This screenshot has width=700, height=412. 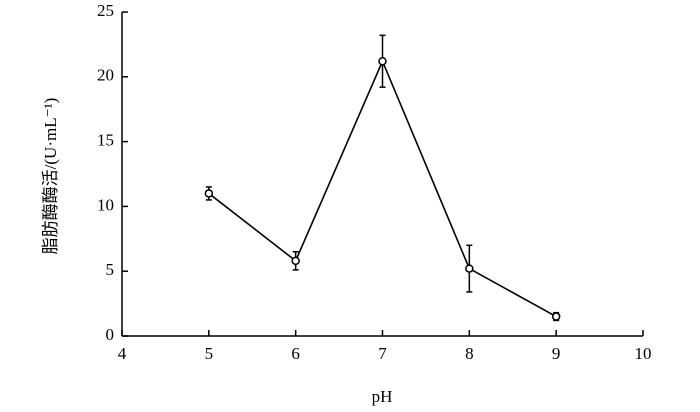 What do you see at coordinates (110, 334) in the screenshot?
I see `y-tick-label: 0` at bounding box center [110, 334].